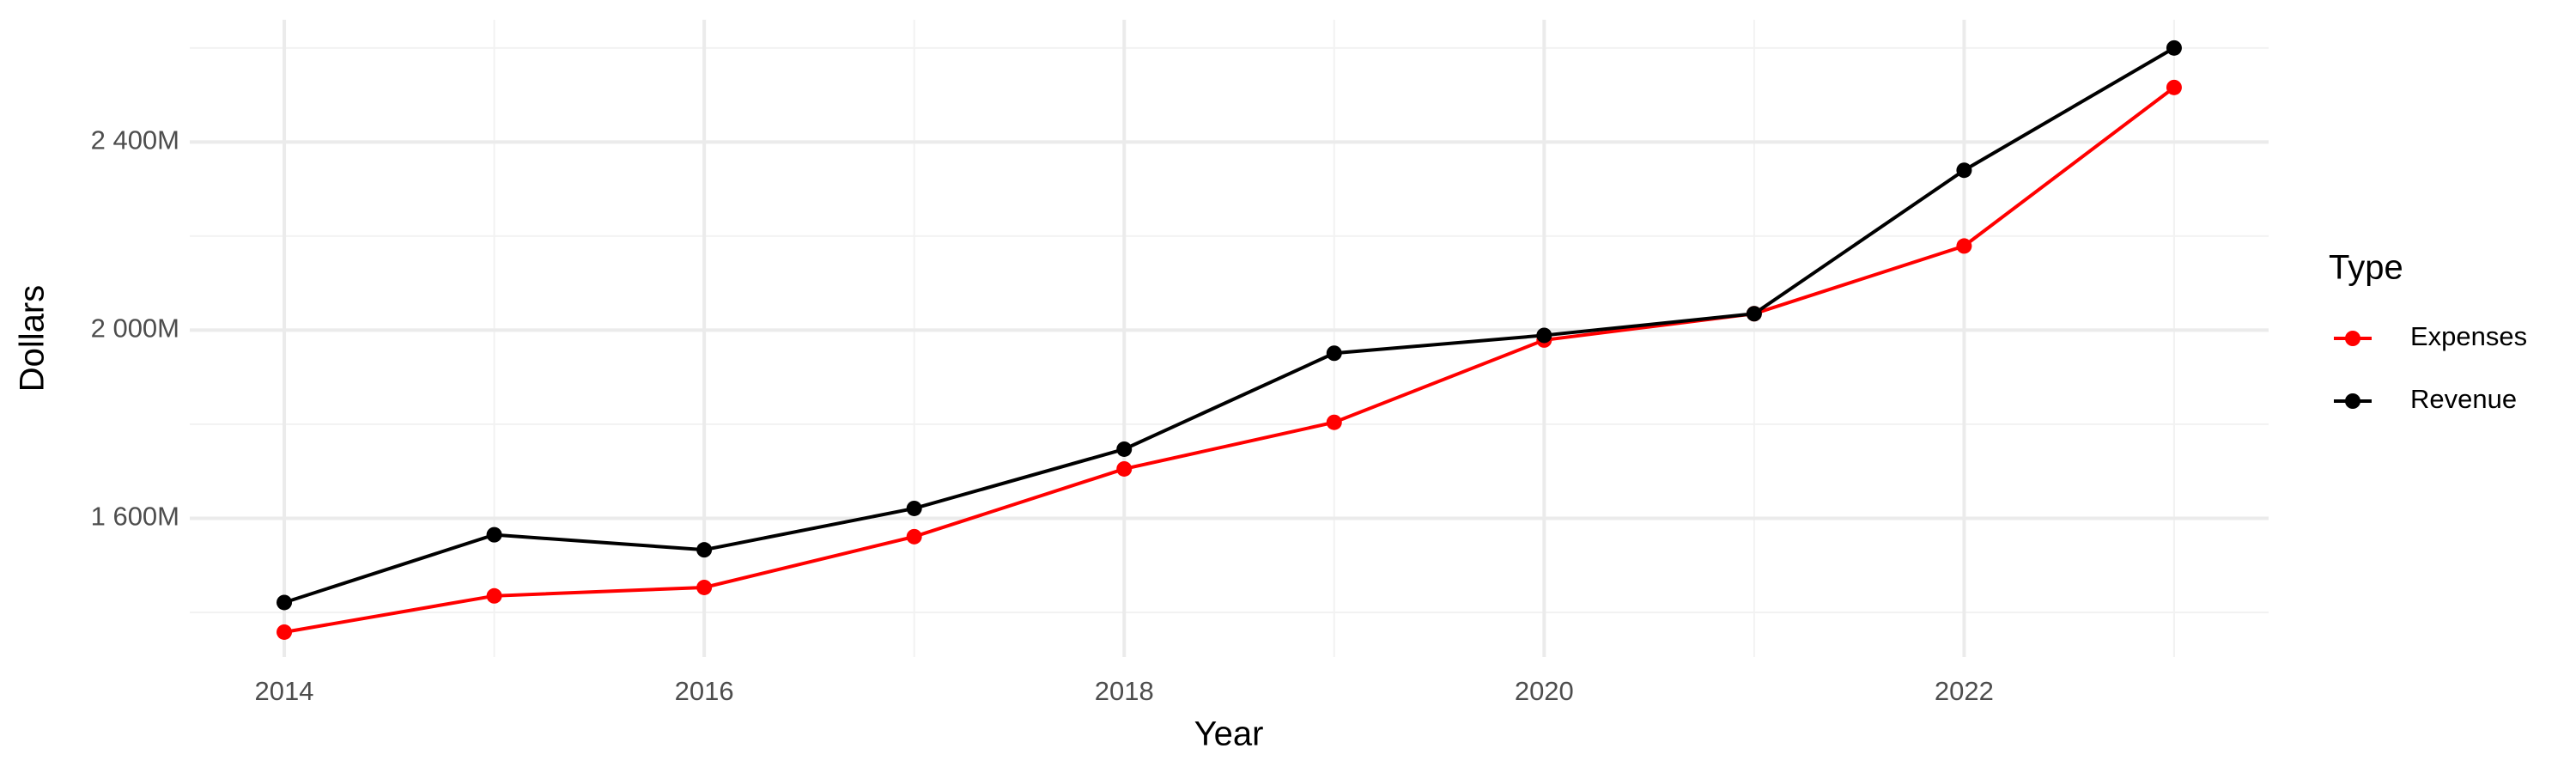 The height and width of the screenshot is (773, 2576). What do you see at coordinates (1544, 691) in the screenshot?
I see `x-tick-label: 2020` at bounding box center [1544, 691].